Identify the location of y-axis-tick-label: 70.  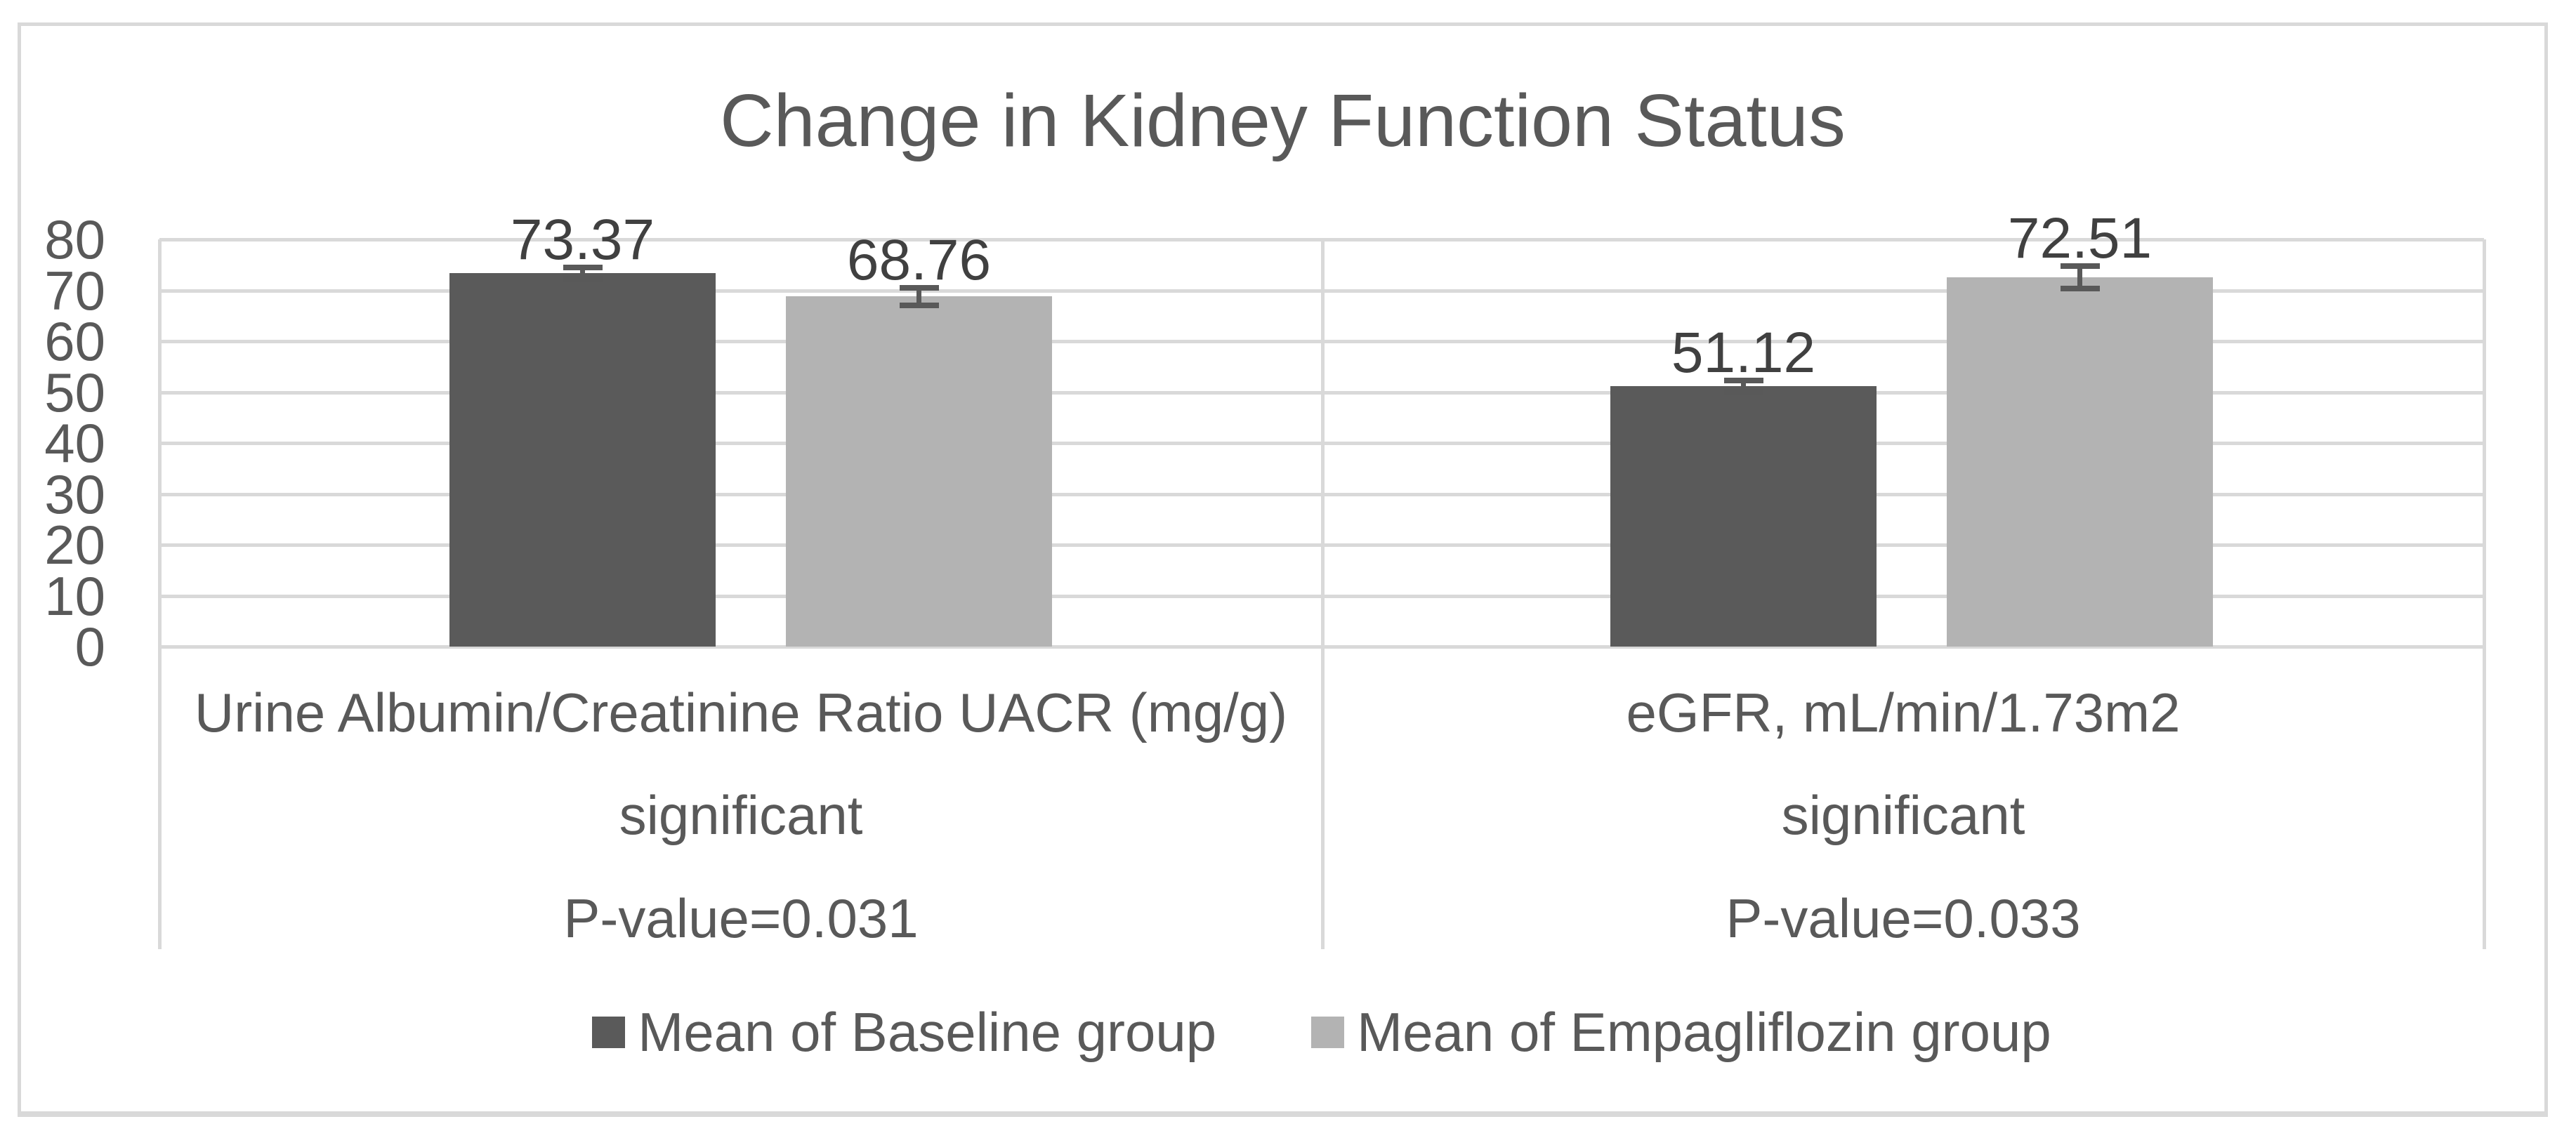
(74, 290).